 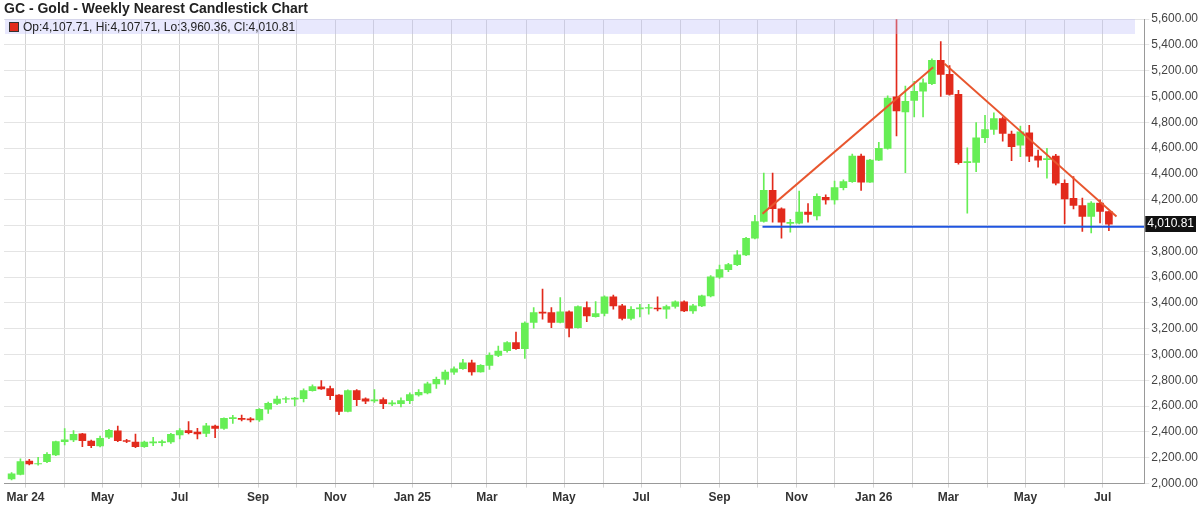 I want to click on y-tick-label: 2,600.00, so click(x=1175, y=405).